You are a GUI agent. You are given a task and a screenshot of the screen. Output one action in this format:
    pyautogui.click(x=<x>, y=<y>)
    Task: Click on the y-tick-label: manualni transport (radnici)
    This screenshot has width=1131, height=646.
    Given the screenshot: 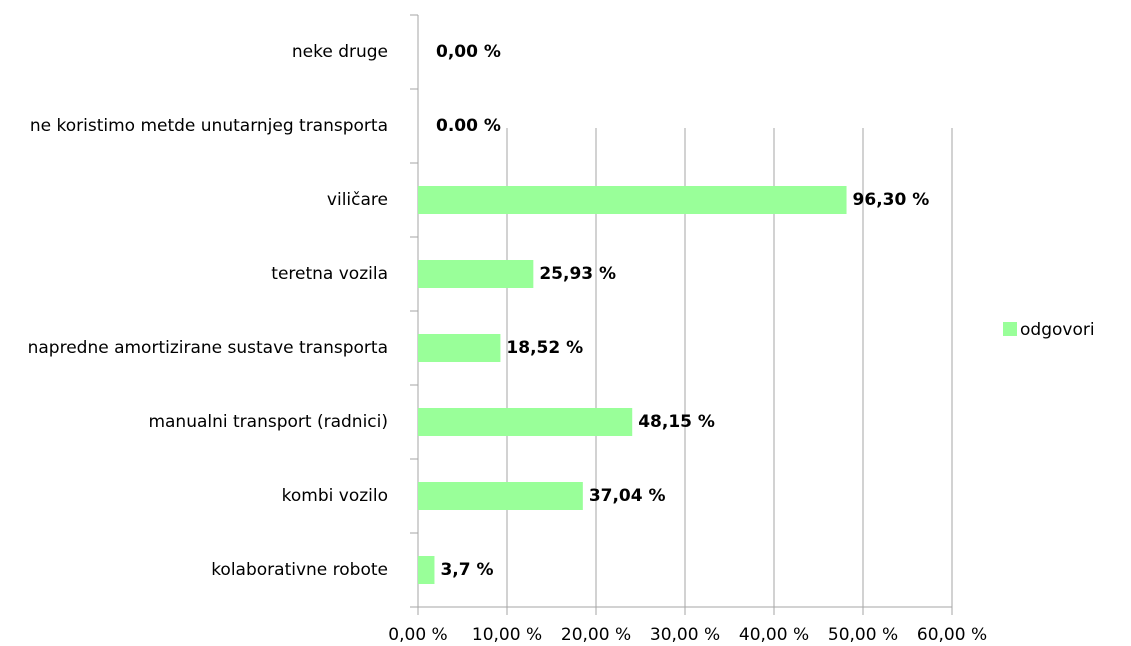 What is the action you would take?
    pyautogui.click(x=268, y=422)
    